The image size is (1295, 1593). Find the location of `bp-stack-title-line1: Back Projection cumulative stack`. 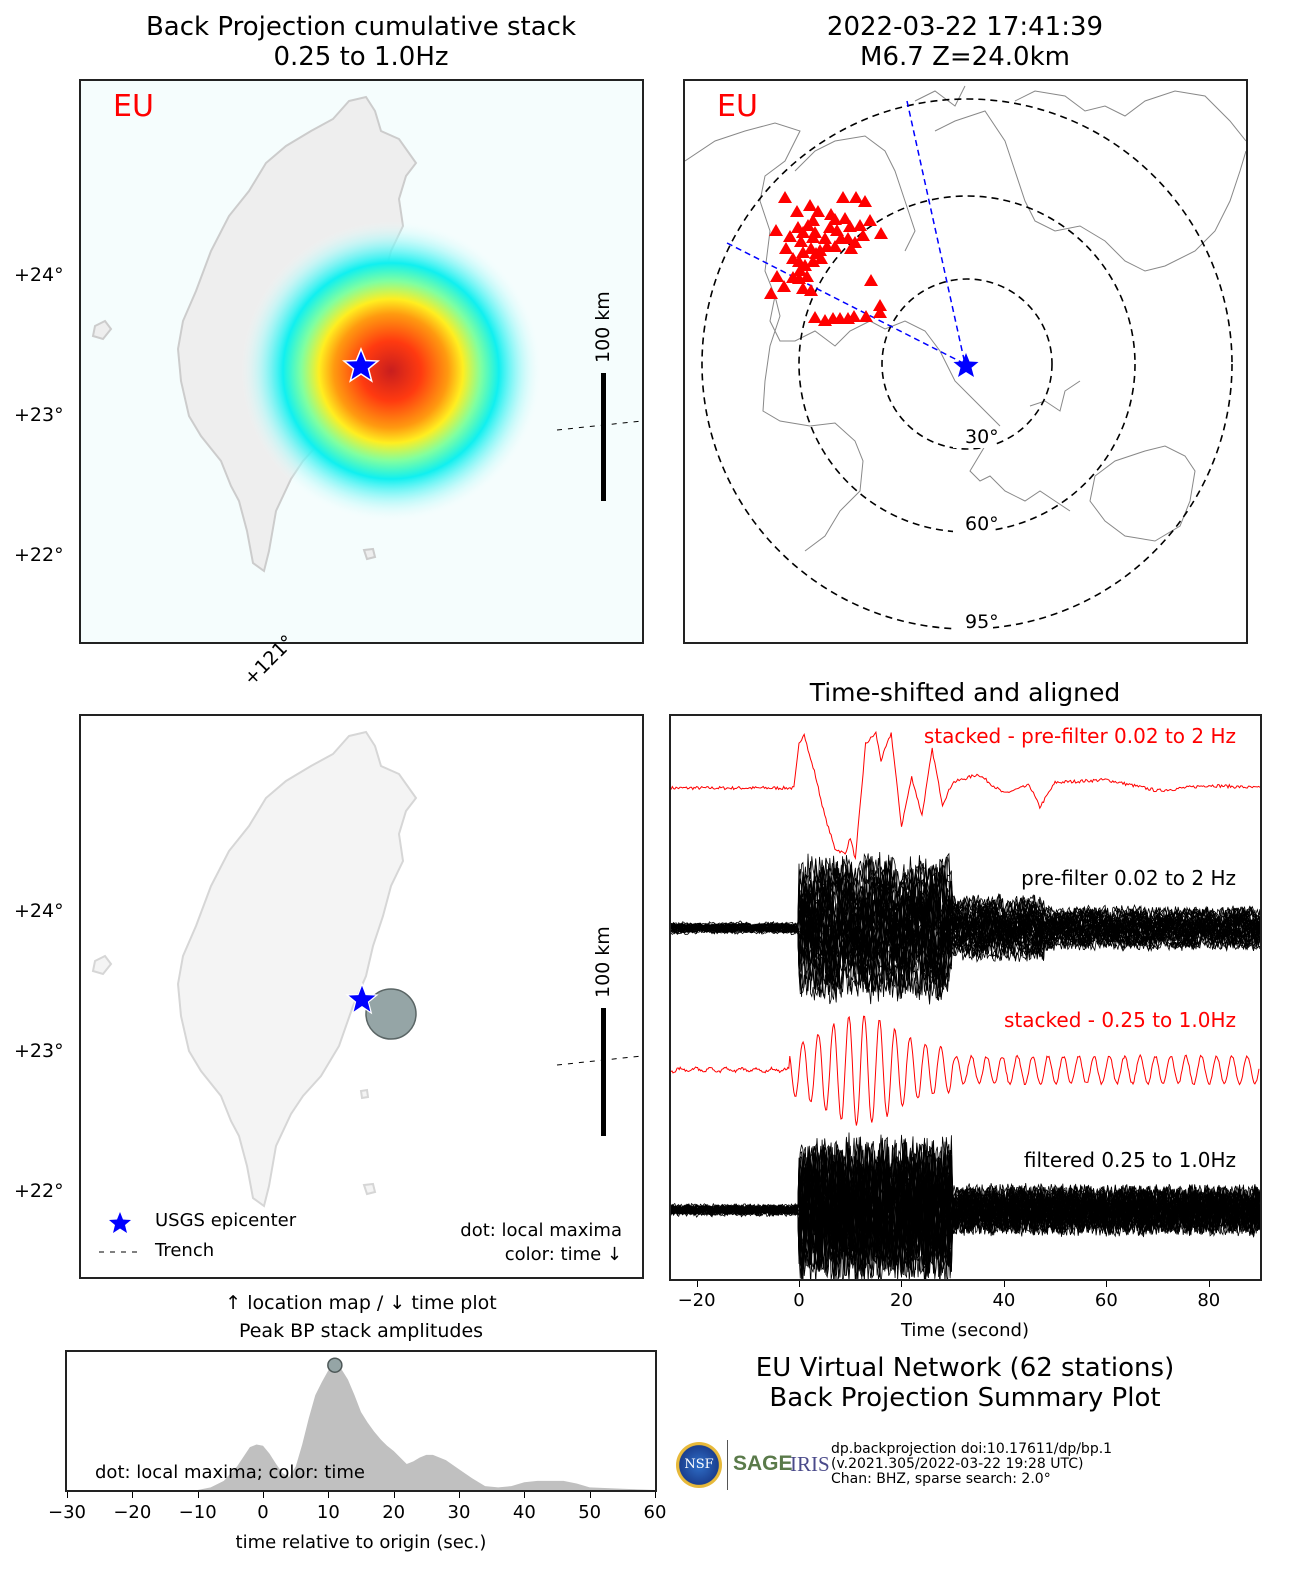

bp-stack-title-line1: Back Projection cumulative stack is located at coordinates (361, 27).